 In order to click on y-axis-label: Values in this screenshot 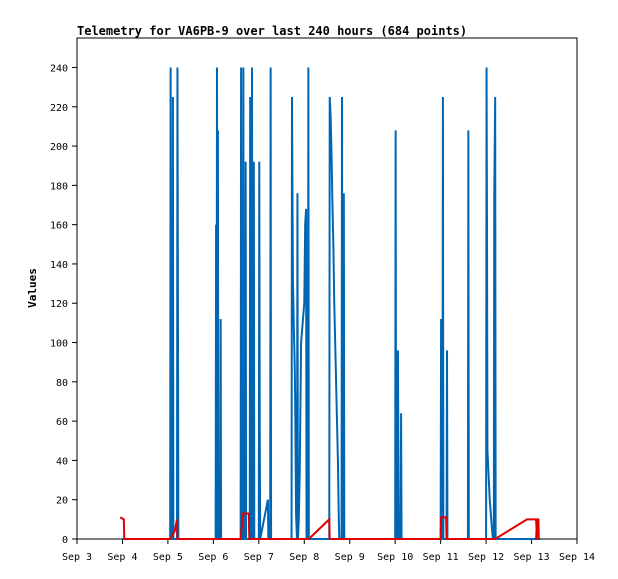, I will do `click(32, 288)`.